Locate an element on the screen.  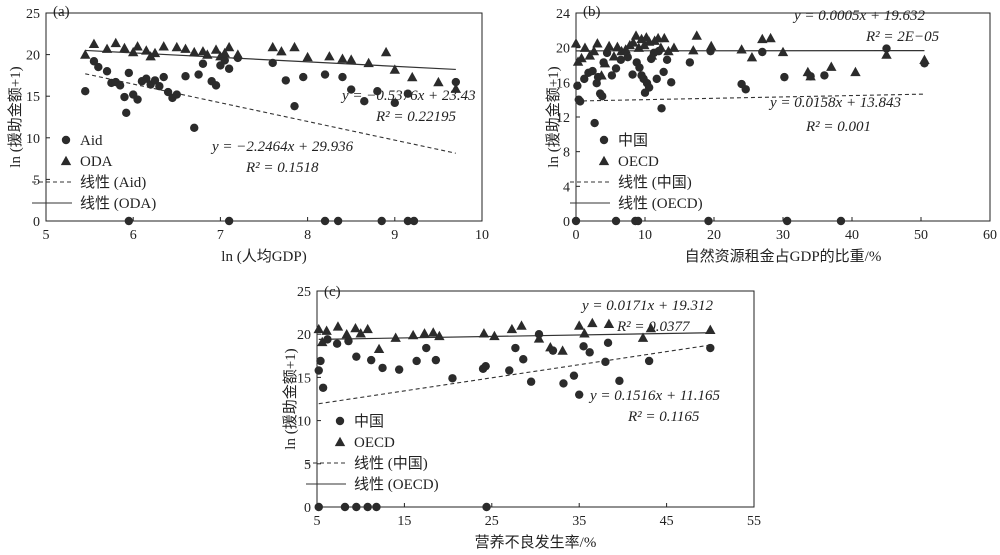
trendline-r2: R² = 0.22195 is located at coordinates (416, 117).